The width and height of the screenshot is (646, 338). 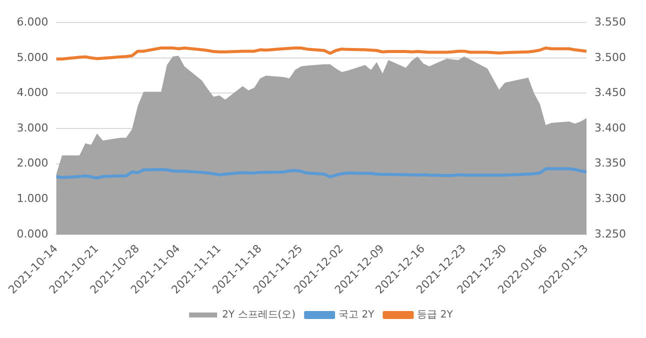 What do you see at coordinates (610, 199) in the screenshot?
I see `y2-tick-label: 3.300` at bounding box center [610, 199].